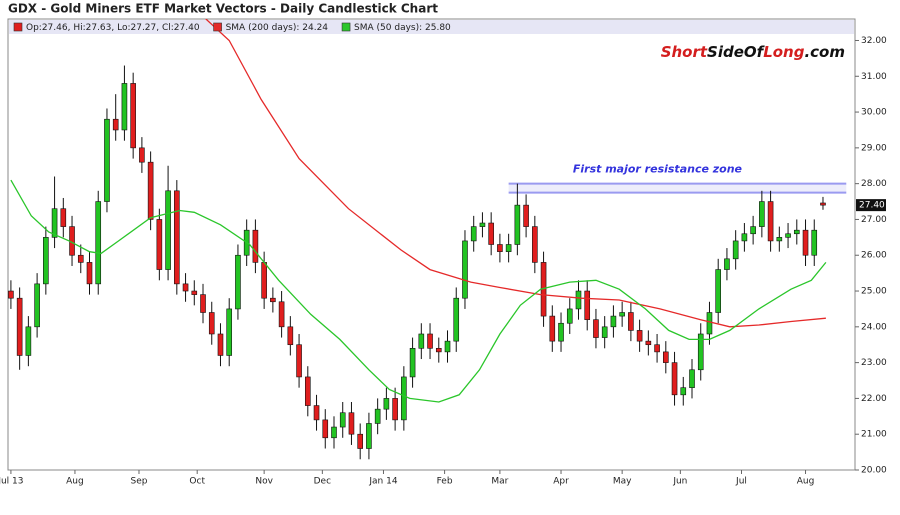 The image size is (900, 515). I want to click on annotation: First major resistance zone, so click(658, 169).